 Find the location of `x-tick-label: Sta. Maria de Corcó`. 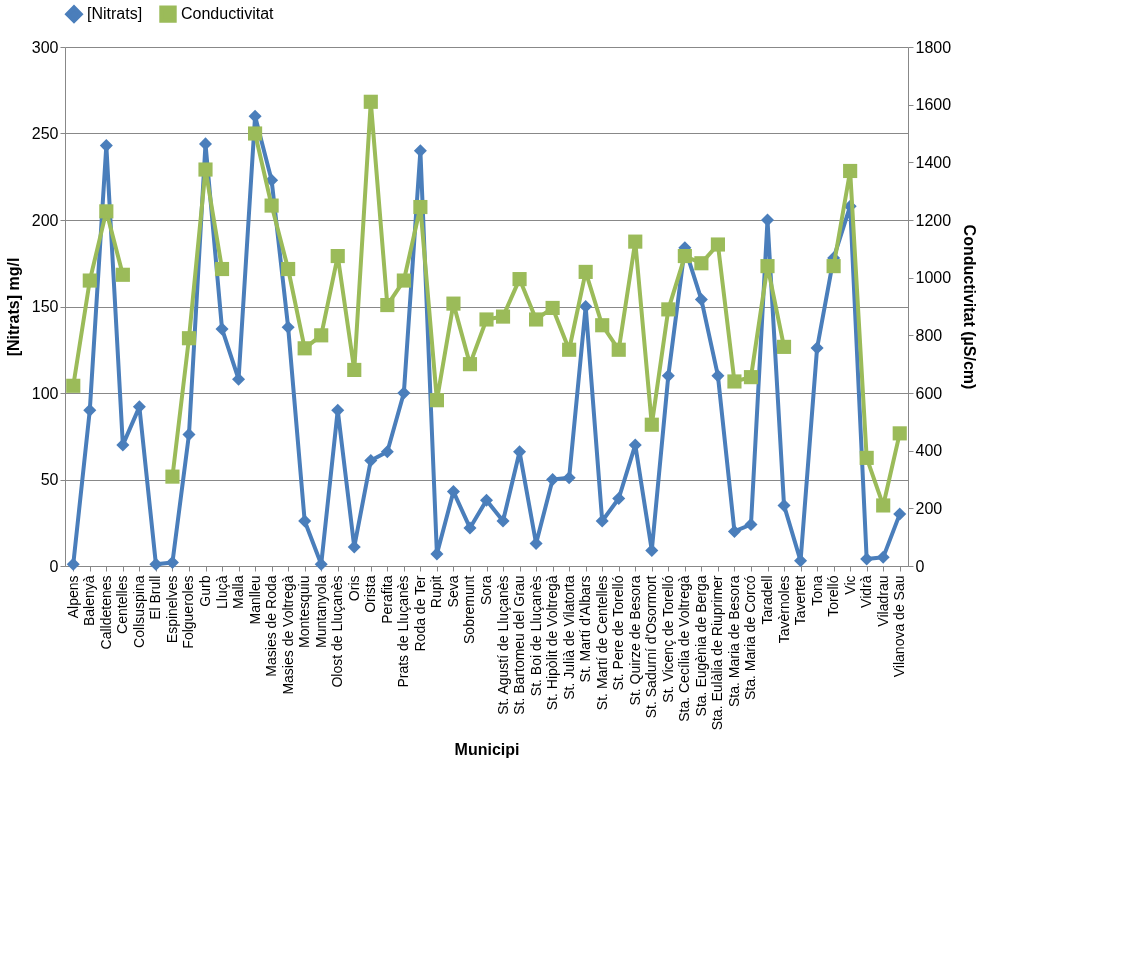

x-tick-label: Sta. Maria de Corcó is located at coordinates (750, 637).